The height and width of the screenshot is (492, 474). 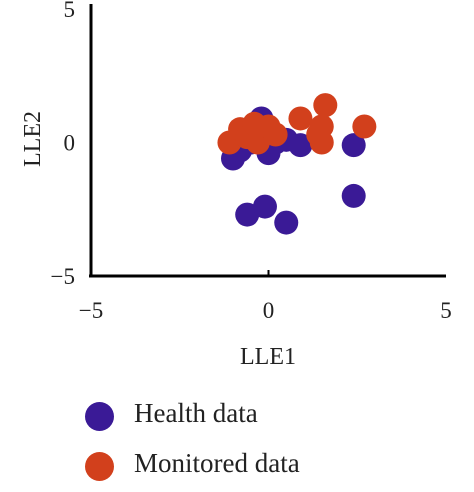 I want to click on legend-marker-monitored, so click(x=99, y=466).